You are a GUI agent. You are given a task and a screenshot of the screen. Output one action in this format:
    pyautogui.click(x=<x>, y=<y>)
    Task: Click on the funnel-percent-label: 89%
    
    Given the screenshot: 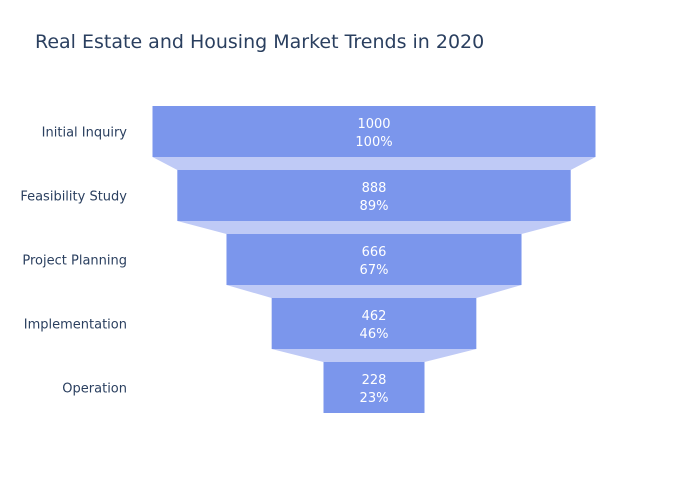 What is the action you would take?
    pyautogui.click(x=374, y=206)
    